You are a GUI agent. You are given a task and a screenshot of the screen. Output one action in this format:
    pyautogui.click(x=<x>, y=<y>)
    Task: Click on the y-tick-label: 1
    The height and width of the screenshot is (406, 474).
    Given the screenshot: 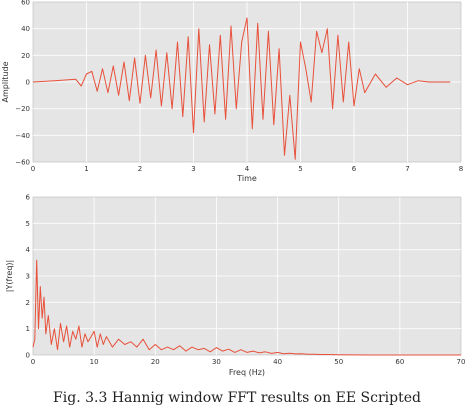 What is the action you would take?
    pyautogui.click(x=28, y=329)
    